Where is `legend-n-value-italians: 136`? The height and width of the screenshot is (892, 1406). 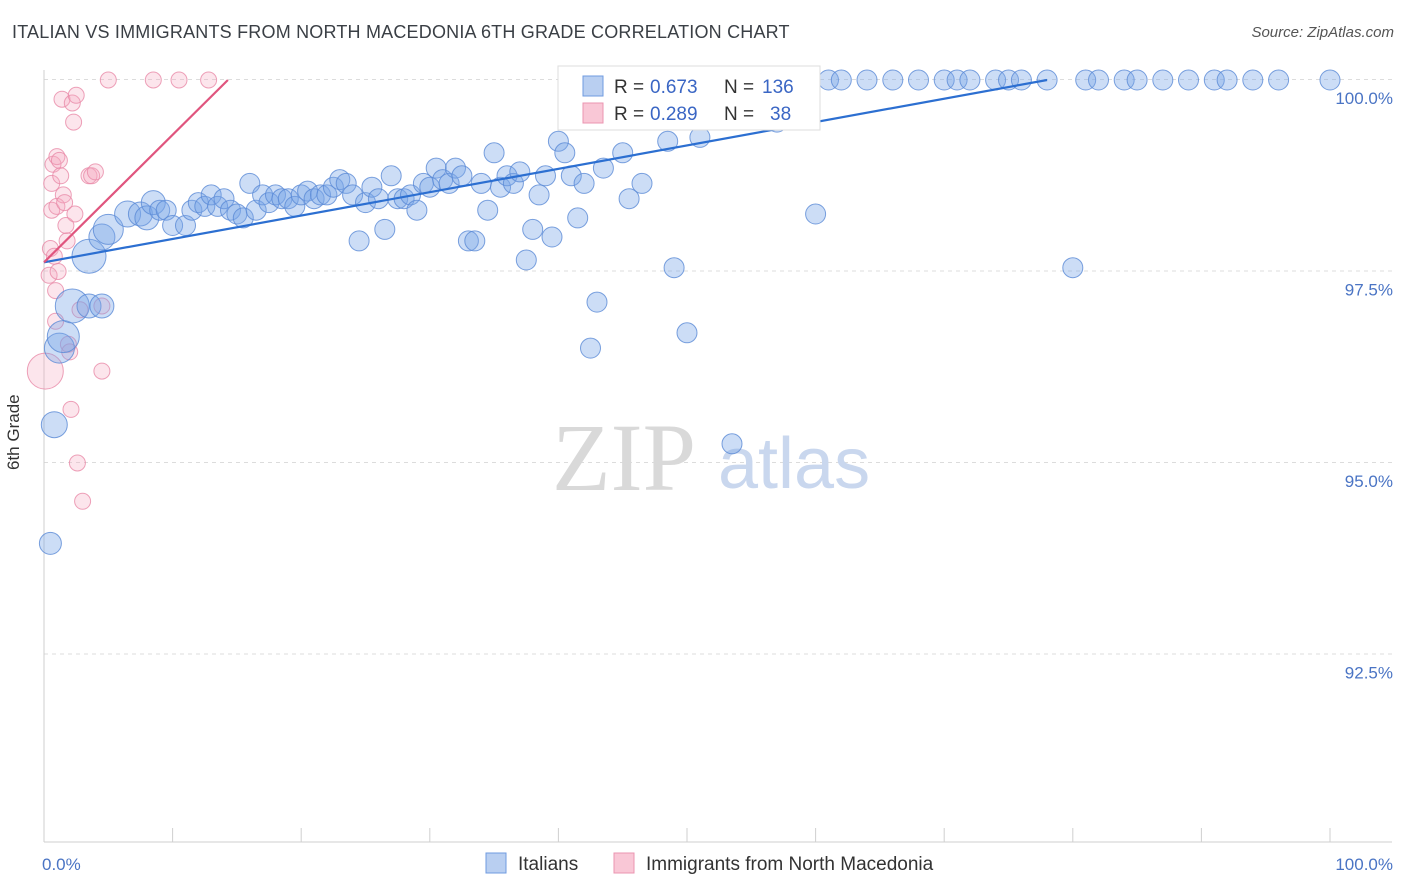 legend-n-value-italians: 136 is located at coordinates (778, 87).